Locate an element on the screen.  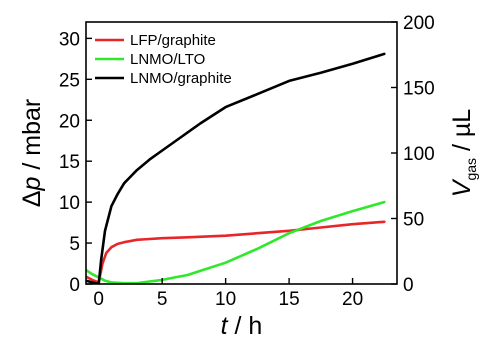
y-left-tick-label: 20 is located at coordinates (69, 121).